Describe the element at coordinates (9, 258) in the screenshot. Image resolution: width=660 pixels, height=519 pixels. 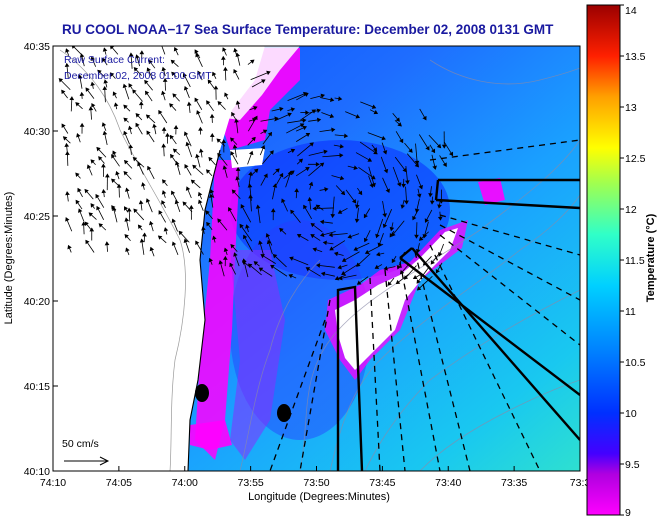
I see `y-axis-label: Latitude (Degrees:Minutes)` at that location.